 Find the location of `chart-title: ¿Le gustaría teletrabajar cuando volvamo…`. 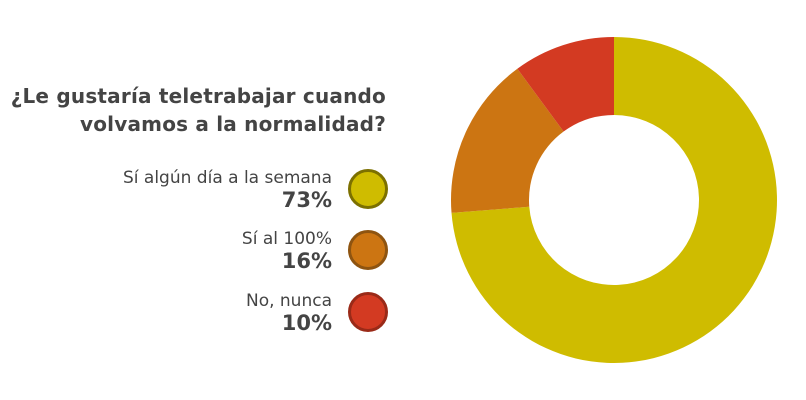

chart-title: ¿Le gustaría teletrabajar cuando volvamo… is located at coordinates (198, 110).